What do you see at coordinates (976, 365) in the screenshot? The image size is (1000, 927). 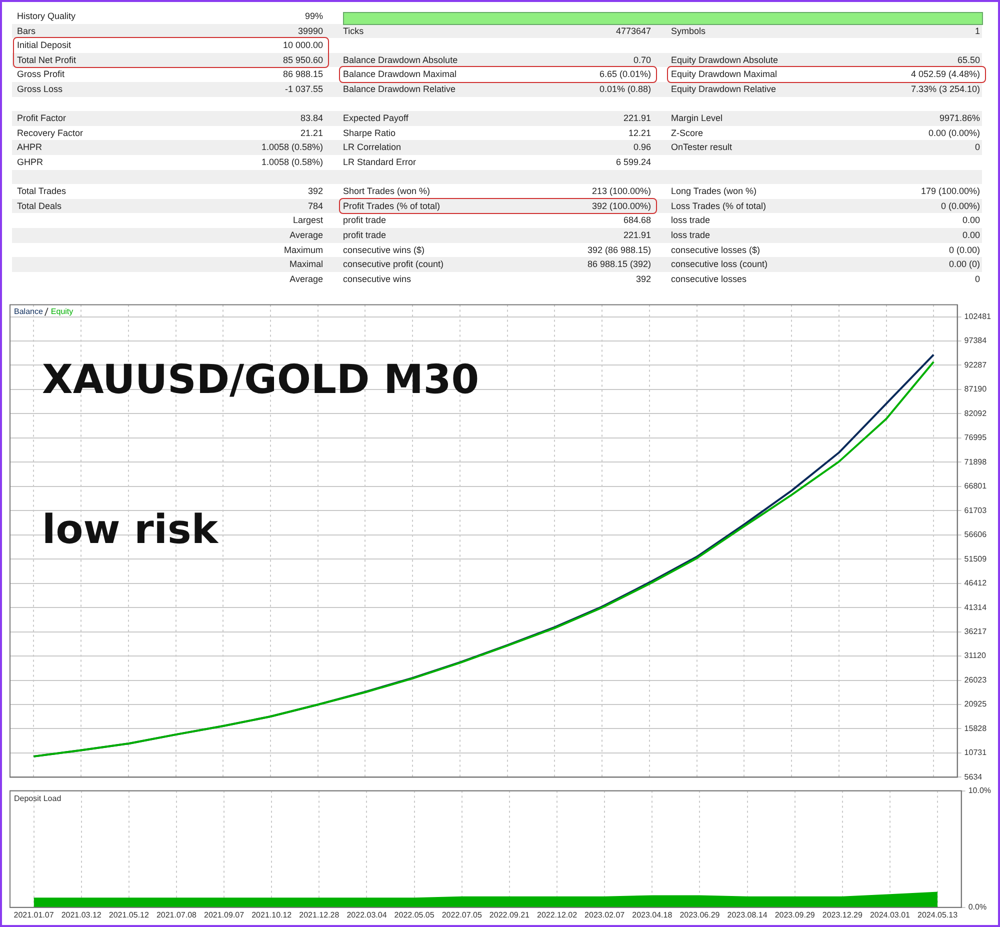 I see `y-tick-label: 92287` at bounding box center [976, 365].